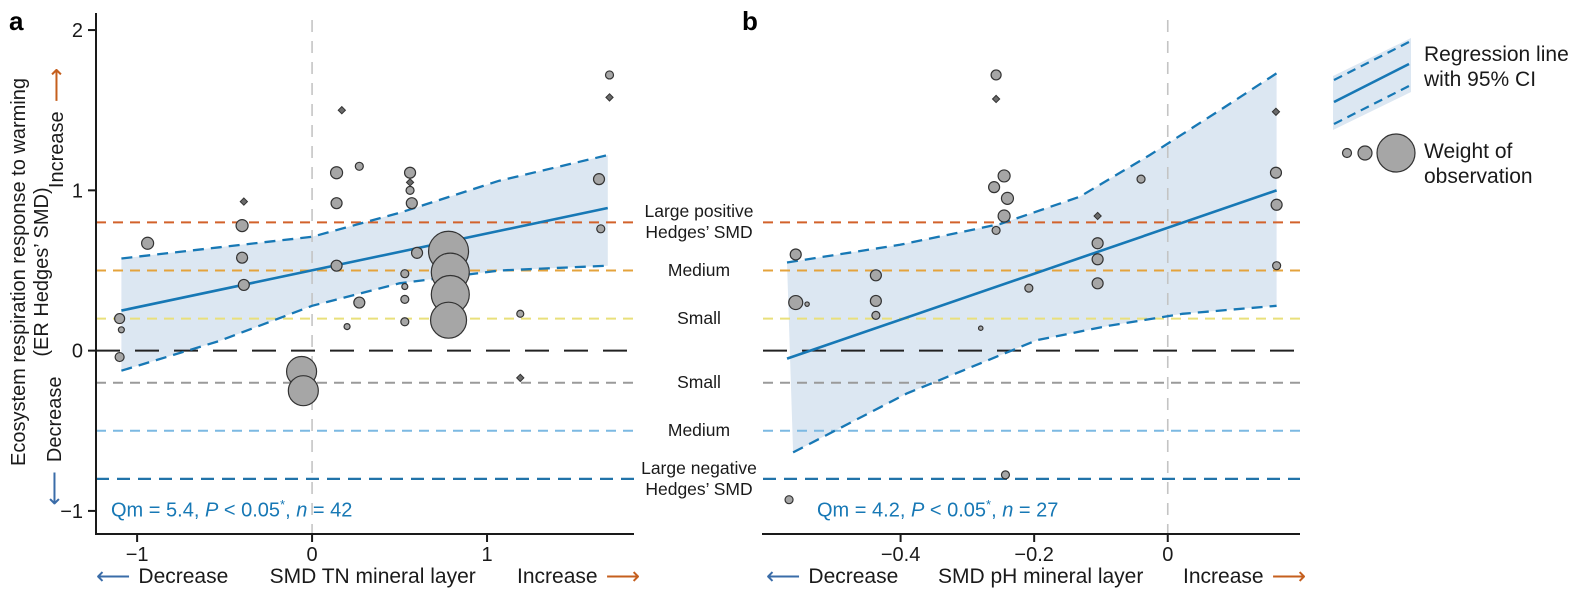 This screenshot has height=602, width=1576. Describe the element at coordinates (1223, 576) in the screenshot. I see `increase-text: Increase` at that location.